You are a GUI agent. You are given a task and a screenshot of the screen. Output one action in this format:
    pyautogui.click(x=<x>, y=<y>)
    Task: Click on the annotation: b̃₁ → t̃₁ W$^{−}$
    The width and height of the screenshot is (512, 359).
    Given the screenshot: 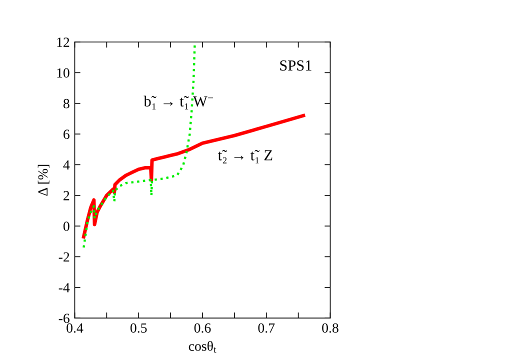 What is the action you would take?
    pyautogui.click(x=179, y=103)
    